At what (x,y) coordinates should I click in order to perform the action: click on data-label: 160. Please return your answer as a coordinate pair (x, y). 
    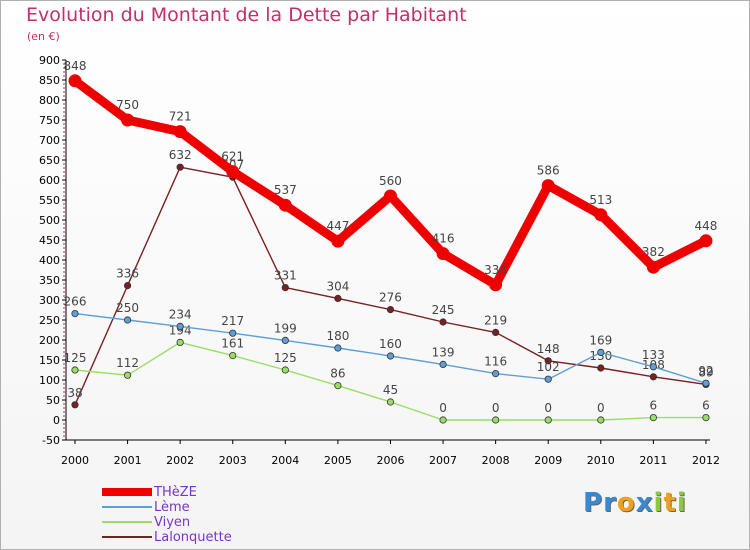
    Looking at the image, I should click on (390, 344).